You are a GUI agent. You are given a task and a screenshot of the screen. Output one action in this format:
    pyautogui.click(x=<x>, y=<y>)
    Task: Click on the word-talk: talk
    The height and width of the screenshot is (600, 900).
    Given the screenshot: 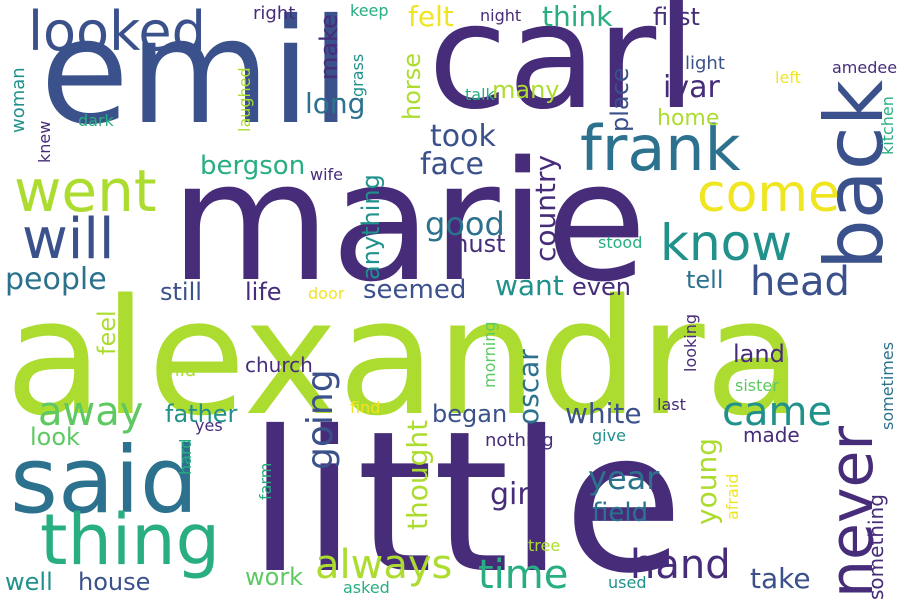 What is the action you would take?
    pyautogui.click(x=480, y=94)
    